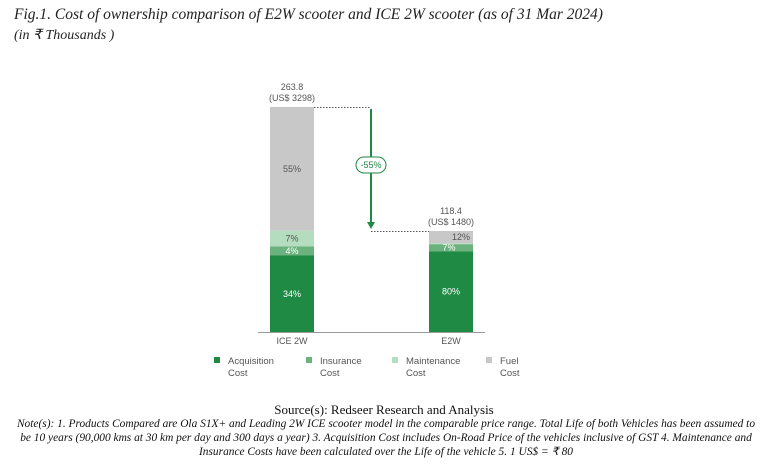  Describe the element at coordinates (292, 341) in the screenshot. I see `category-label-ice-2w: ICE 2W` at that location.